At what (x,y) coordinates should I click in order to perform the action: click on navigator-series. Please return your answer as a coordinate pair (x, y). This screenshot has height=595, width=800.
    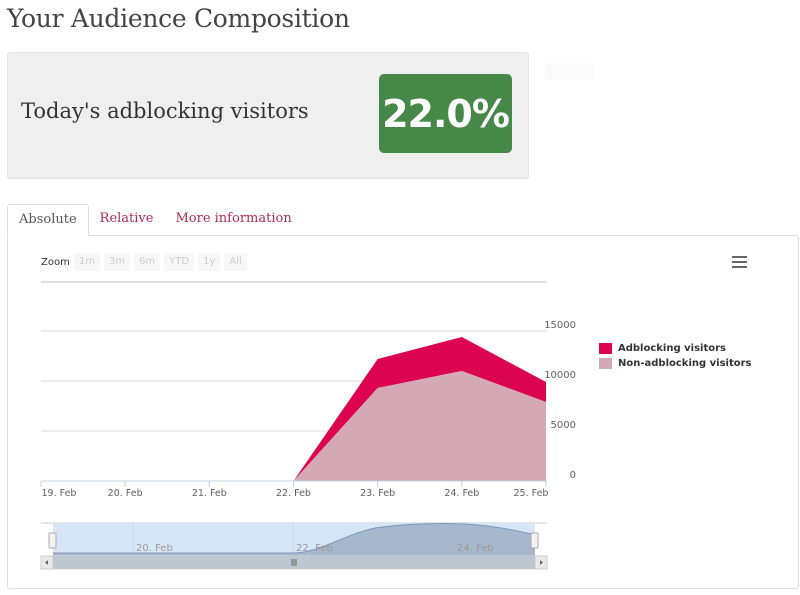
    Looking at the image, I should click on (294, 539).